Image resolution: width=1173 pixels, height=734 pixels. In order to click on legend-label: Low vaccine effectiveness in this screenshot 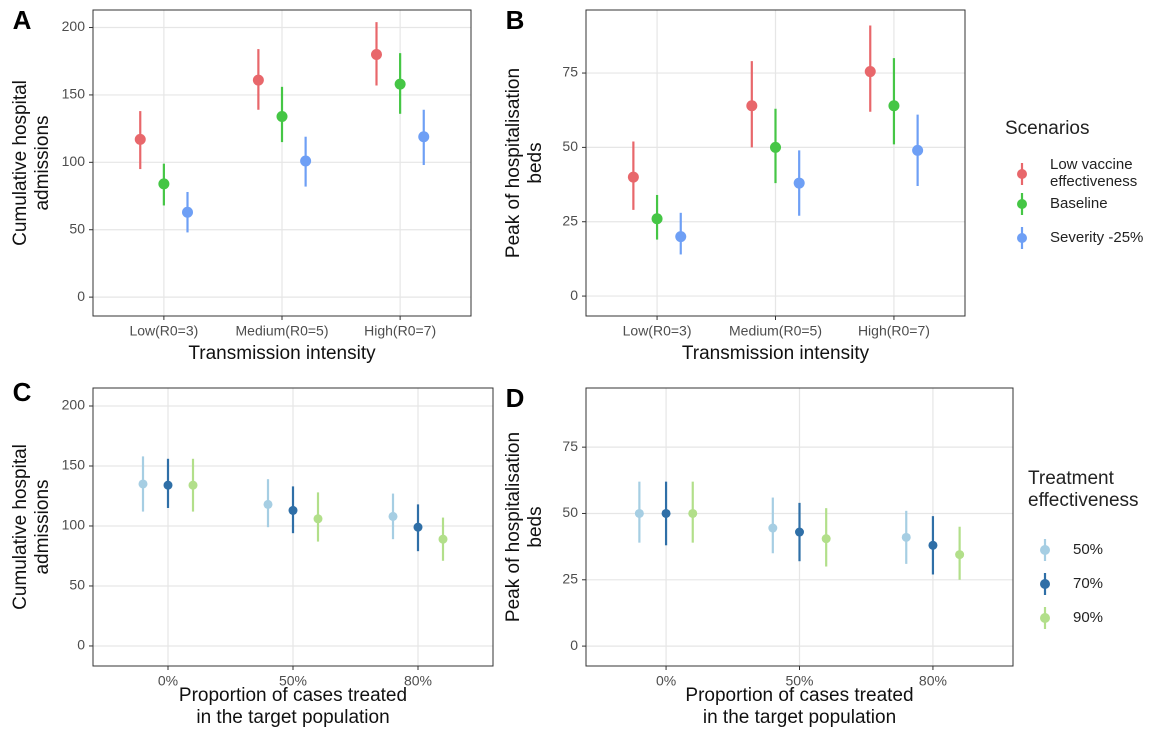, I will do `click(1094, 173)`.